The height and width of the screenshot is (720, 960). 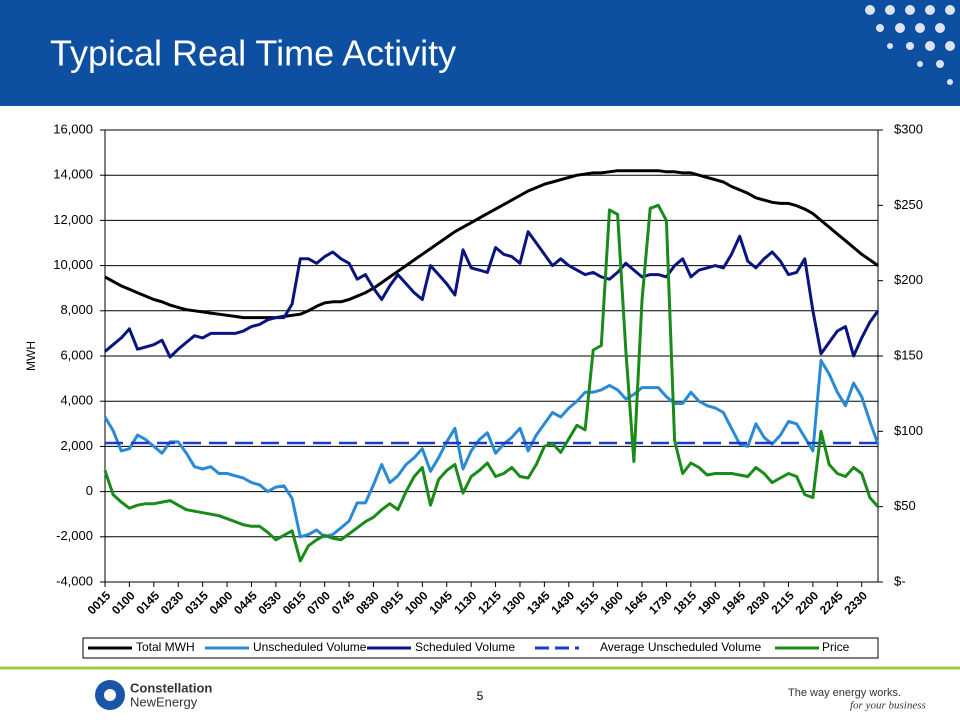 What do you see at coordinates (908, 430) in the screenshot?
I see `y2-tick-label: $100` at bounding box center [908, 430].